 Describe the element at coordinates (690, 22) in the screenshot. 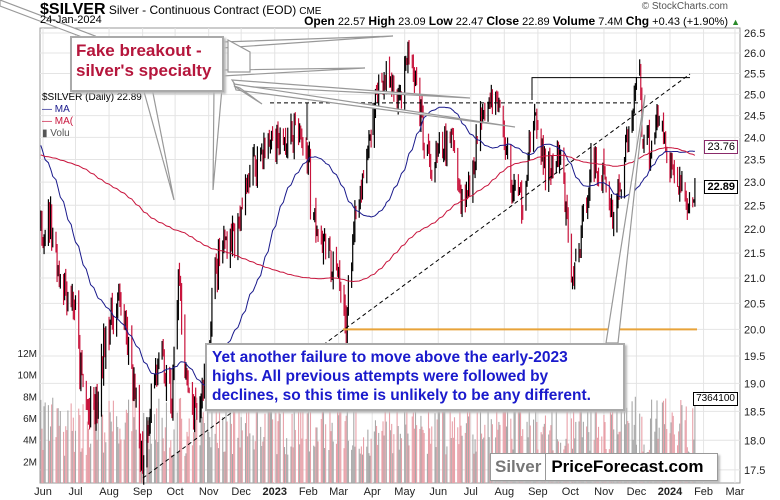

I see `change-value: +0.43 (+1.90%)` at that location.